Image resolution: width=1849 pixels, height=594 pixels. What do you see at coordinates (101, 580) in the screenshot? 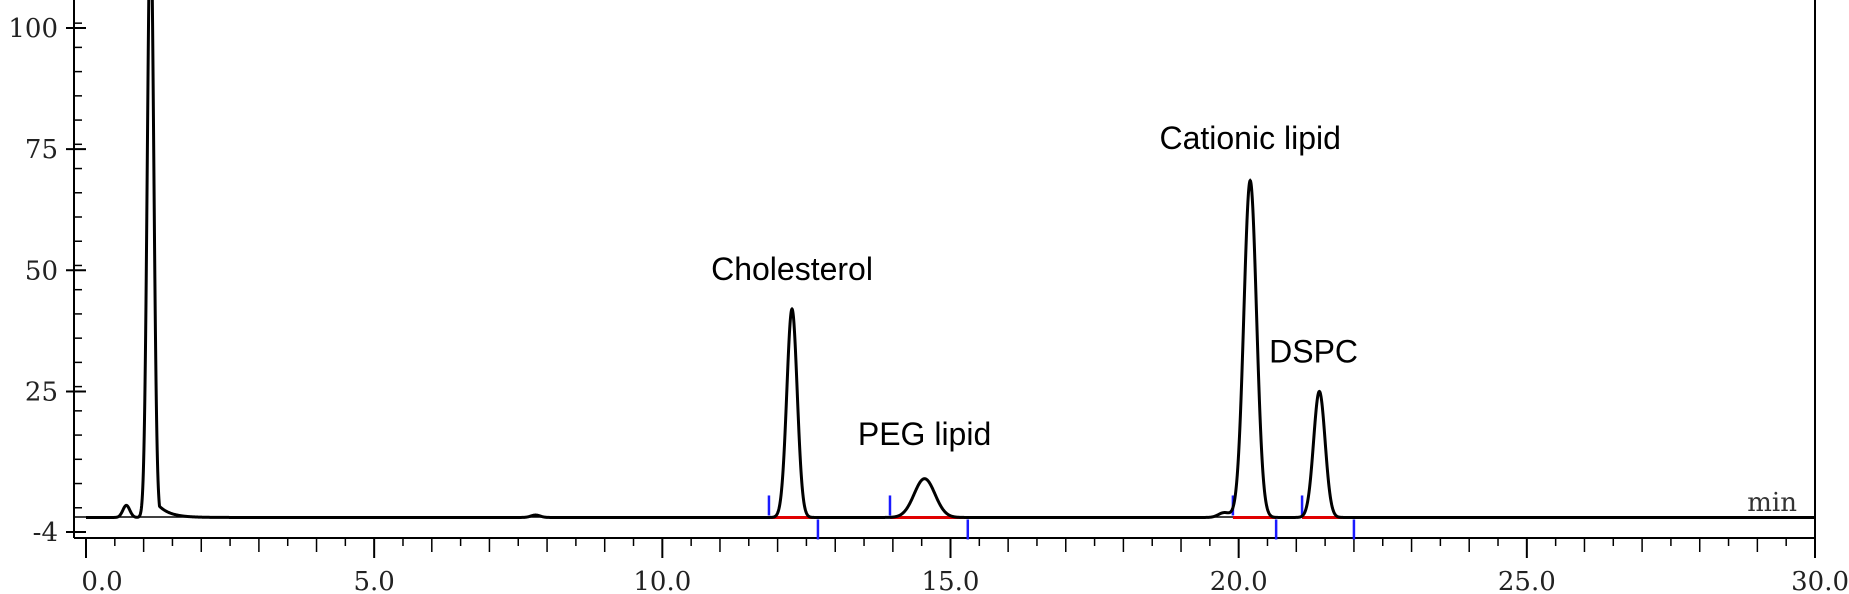
I see `x-tick-label: 0.0` at bounding box center [101, 580].